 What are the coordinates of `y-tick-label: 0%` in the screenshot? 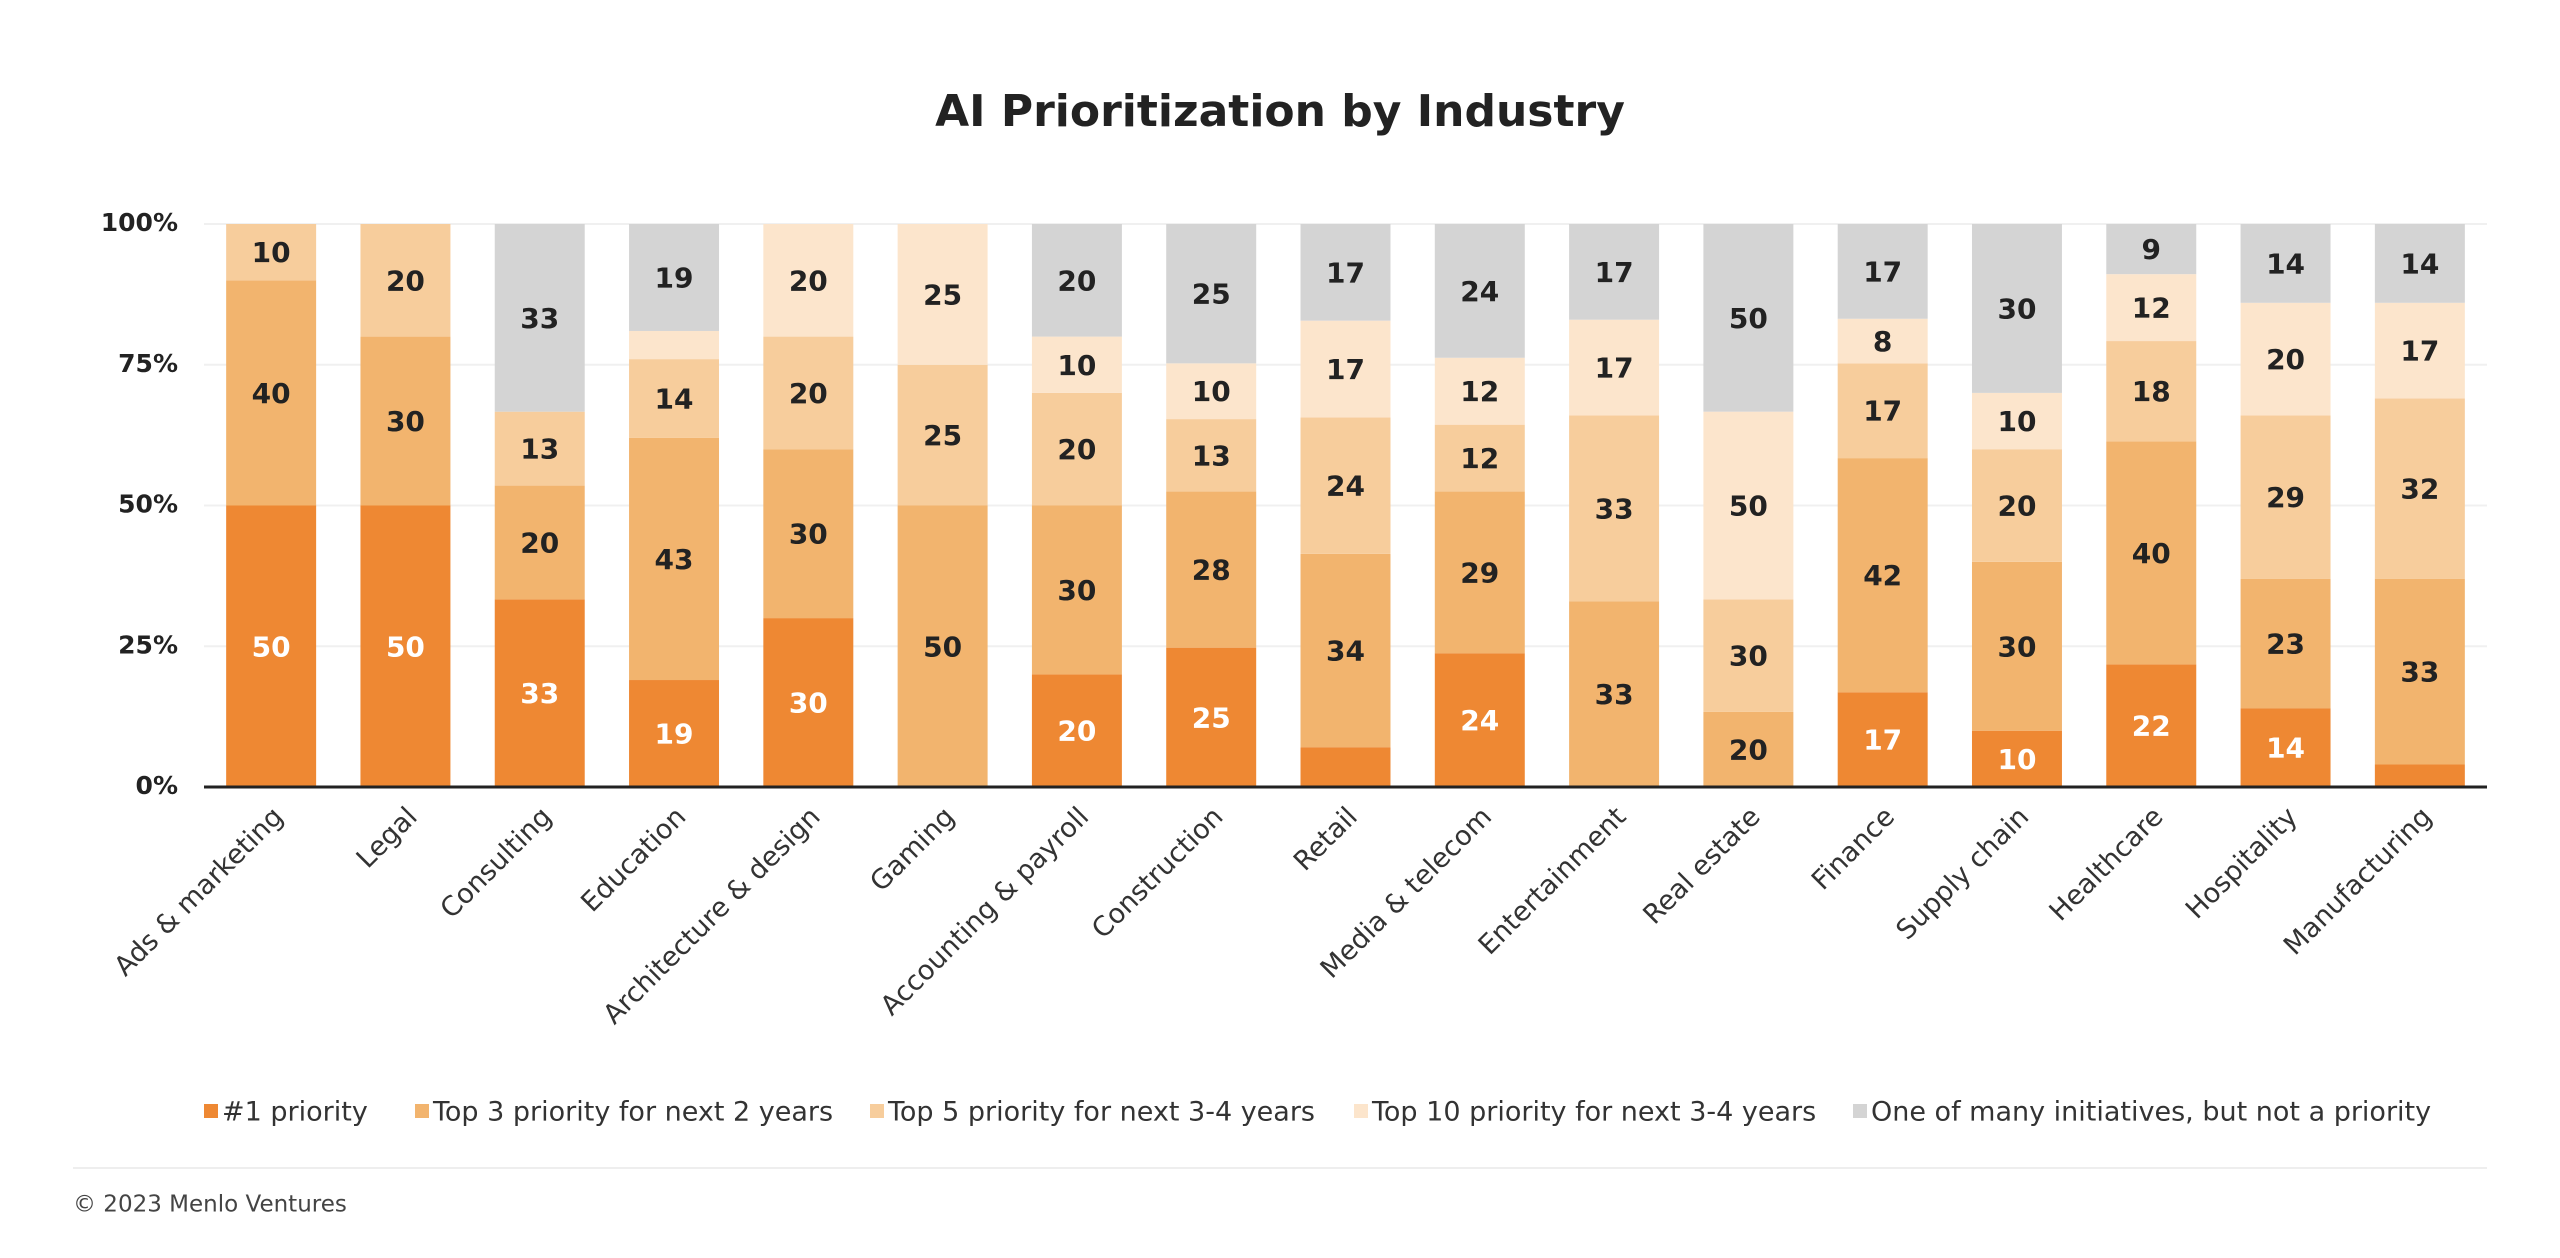 It's located at (157, 785).